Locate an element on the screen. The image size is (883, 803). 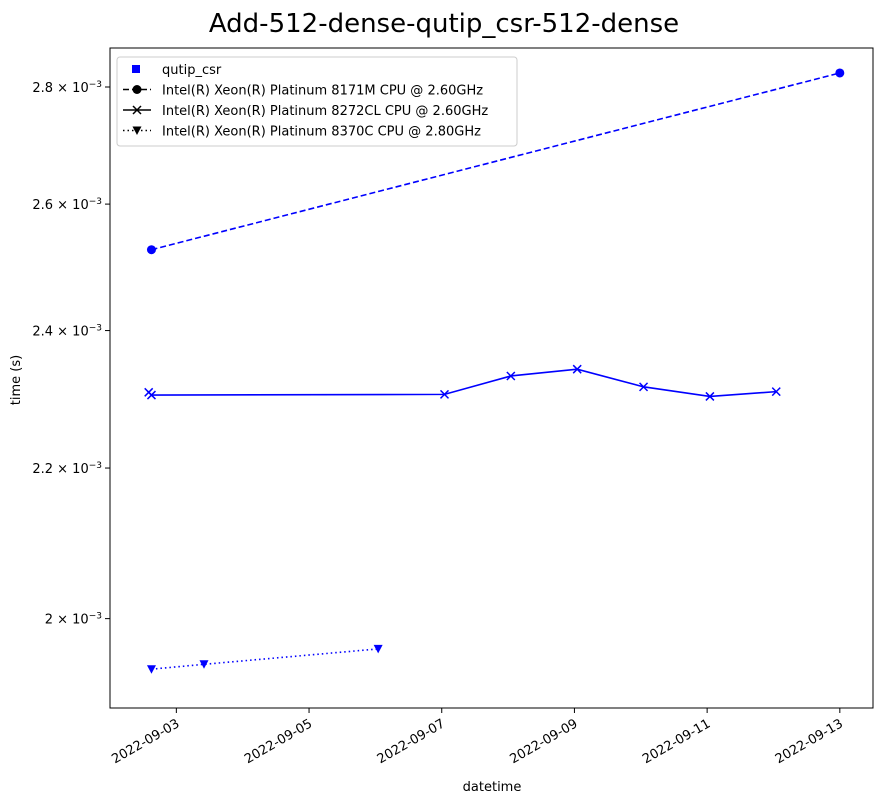
y-tick-label: 2.6 × 10−3 is located at coordinates (67, 205).